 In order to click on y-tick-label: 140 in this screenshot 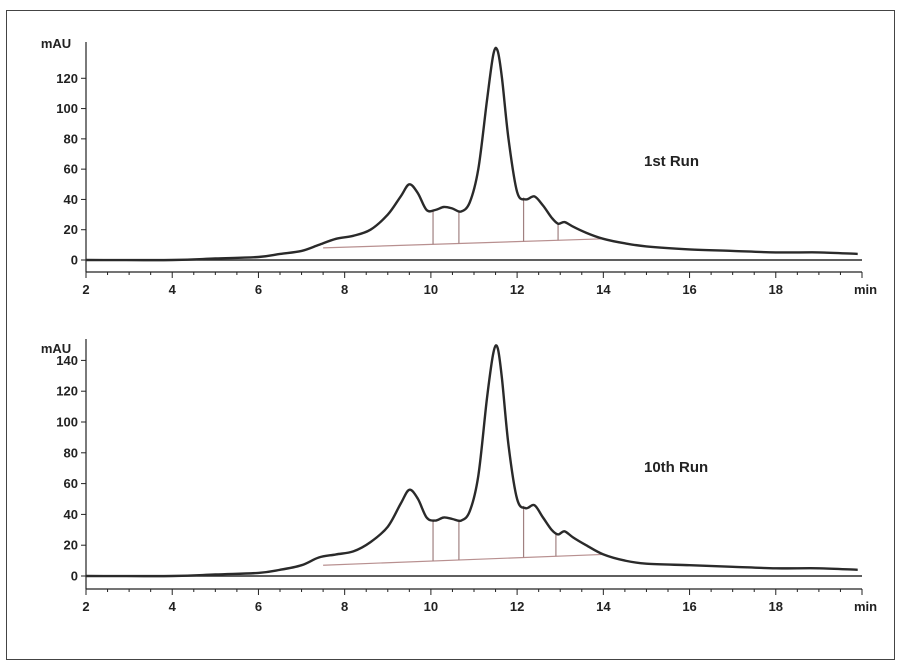, I will do `click(67, 360)`.